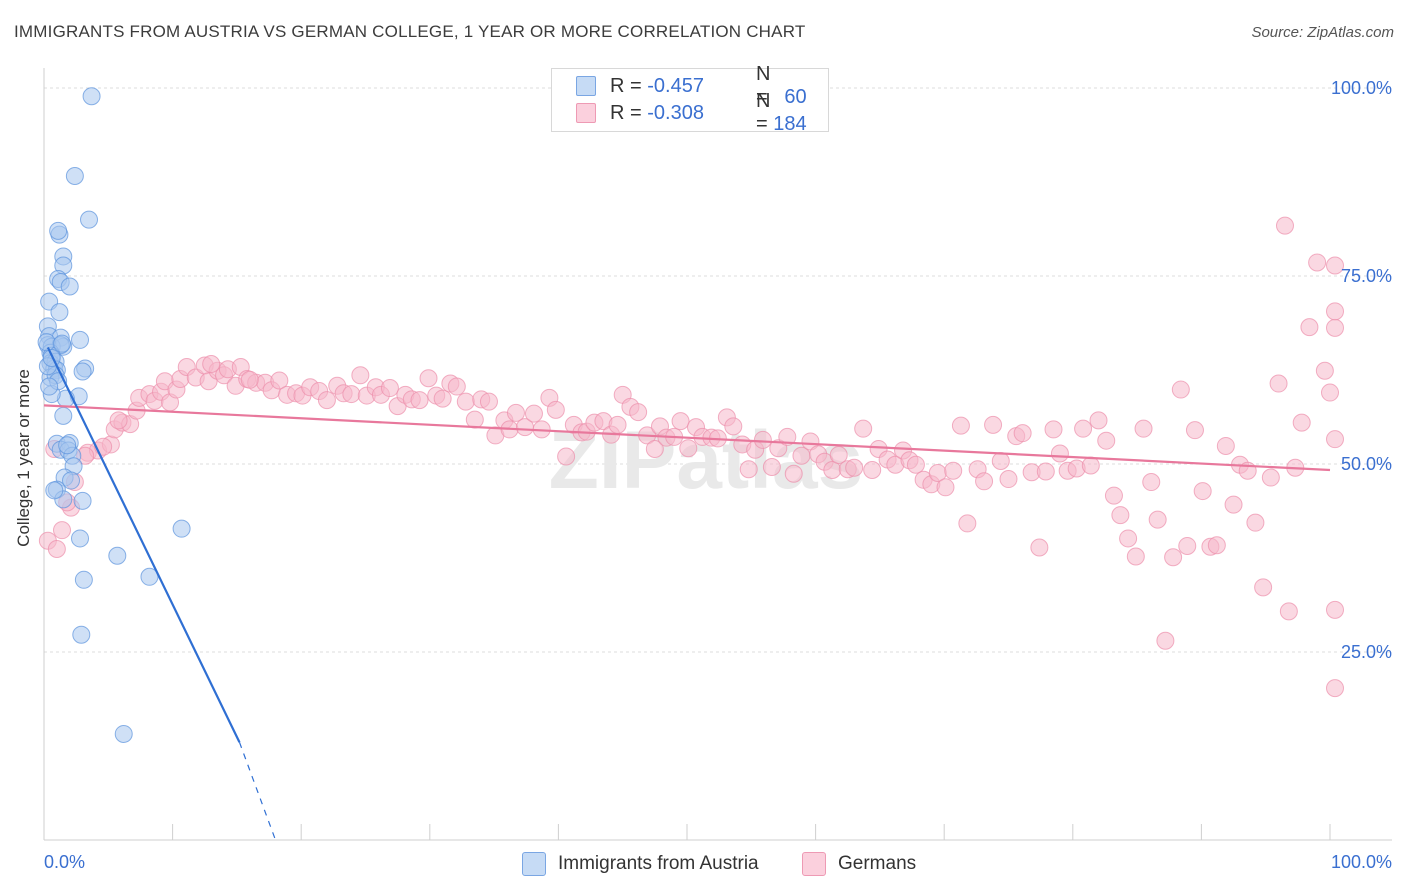 Image resolution: width=1406 pixels, height=892 pixels. Describe the element at coordinates (814, 864) in the screenshot. I see `series-swatch-germans` at that location.